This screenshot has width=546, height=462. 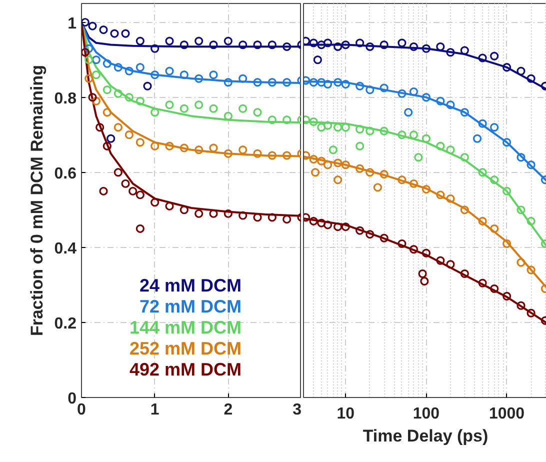 What do you see at coordinates (297, 410) in the screenshot?
I see `x-tick-label: 3` at bounding box center [297, 410].